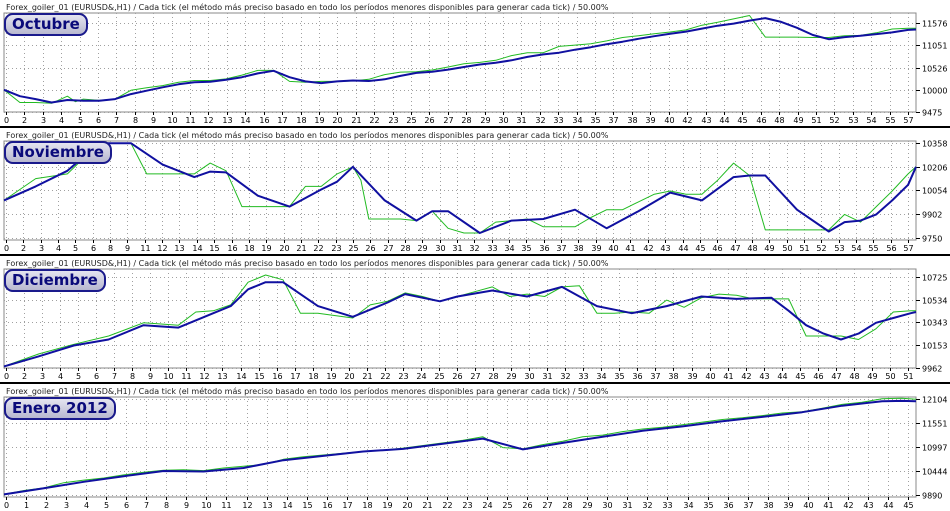  Describe the element at coordinates (934, 472) in the screenshot. I see `y-tick-label: 10444` at that location.